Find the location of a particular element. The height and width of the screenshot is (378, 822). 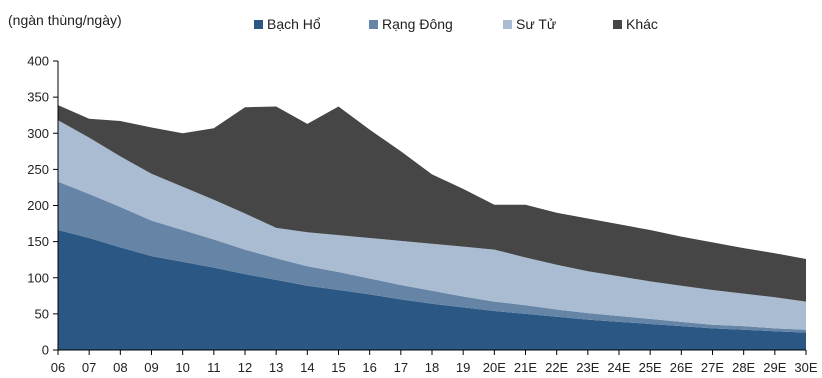

legend-label-3: Khác is located at coordinates (642, 24).